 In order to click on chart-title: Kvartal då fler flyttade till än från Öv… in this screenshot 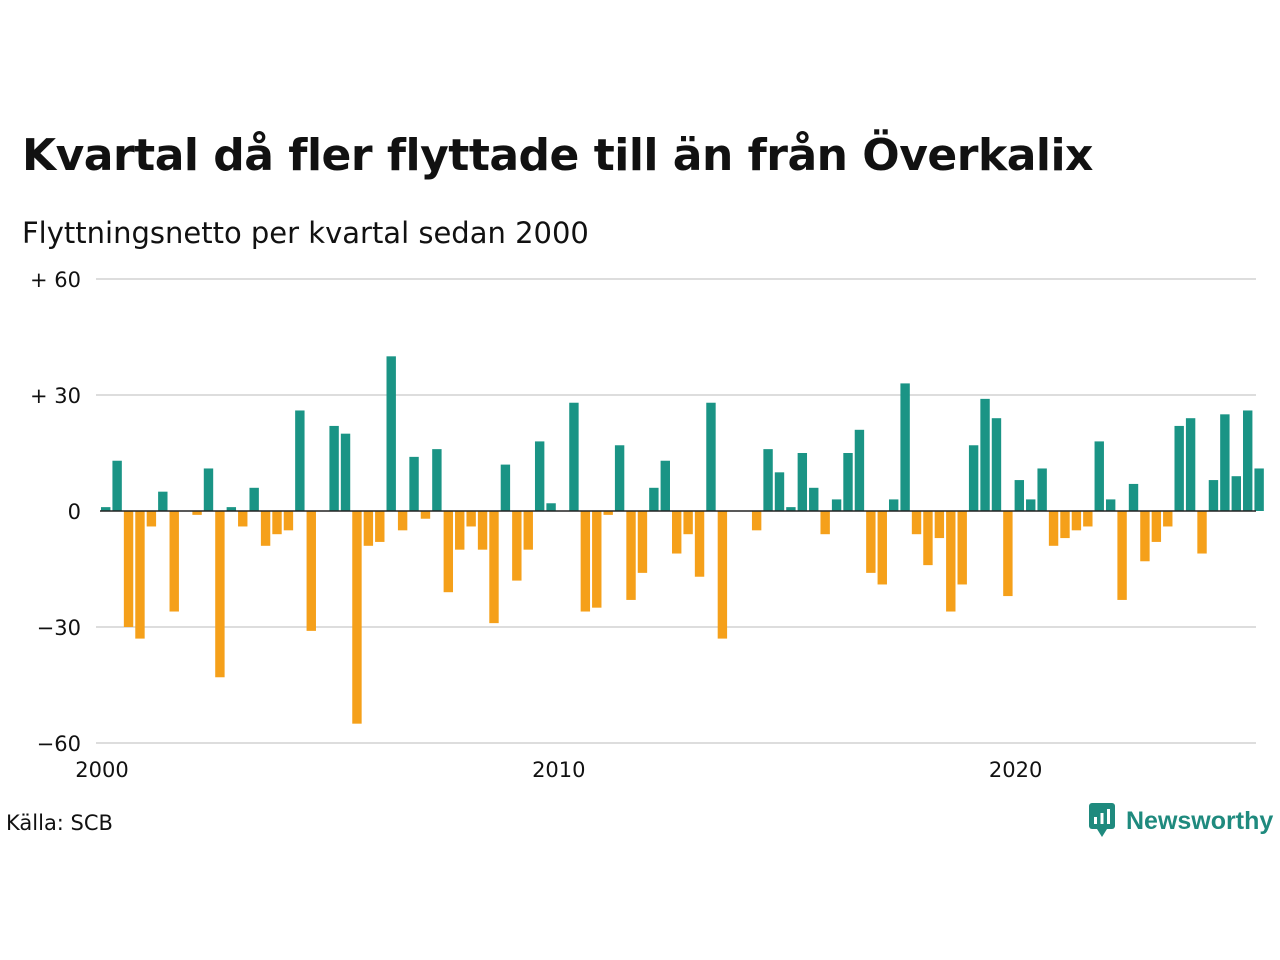, I will do `click(557, 155)`.